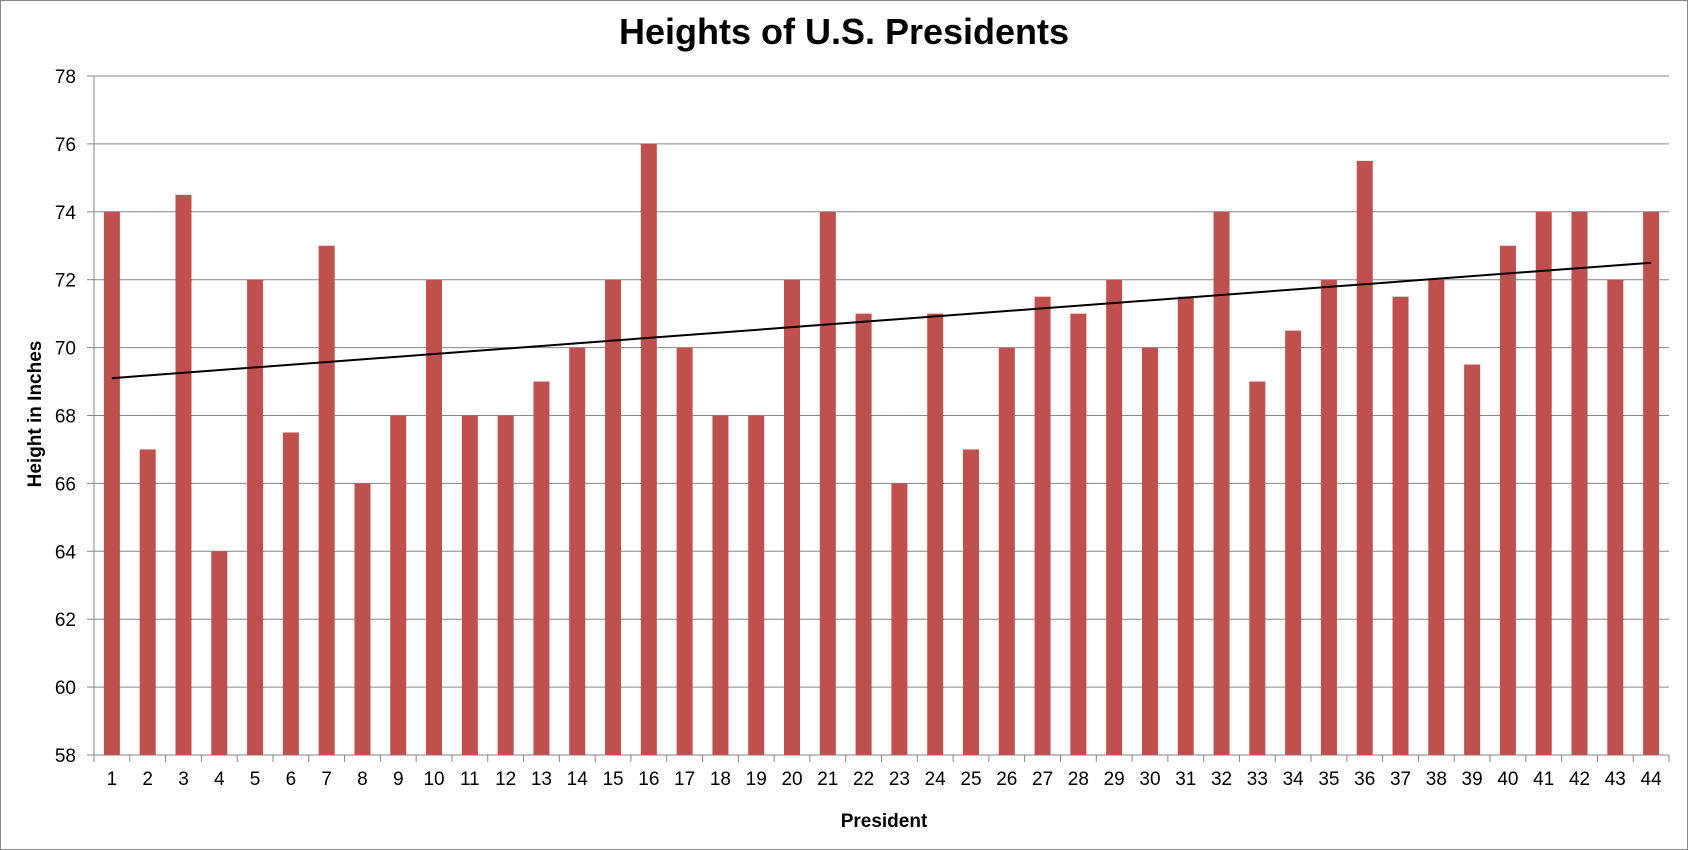 Image resolution: width=1688 pixels, height=850 pixels. Describe the element at coordinates (899, 779) in the screenshot. I see `x-tick-label: 23` at that location.